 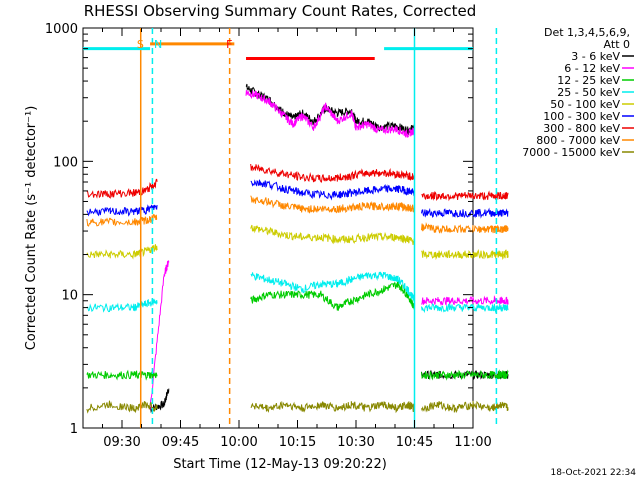 I want to click on event-marker-label: N, so click(x=158, y=44).